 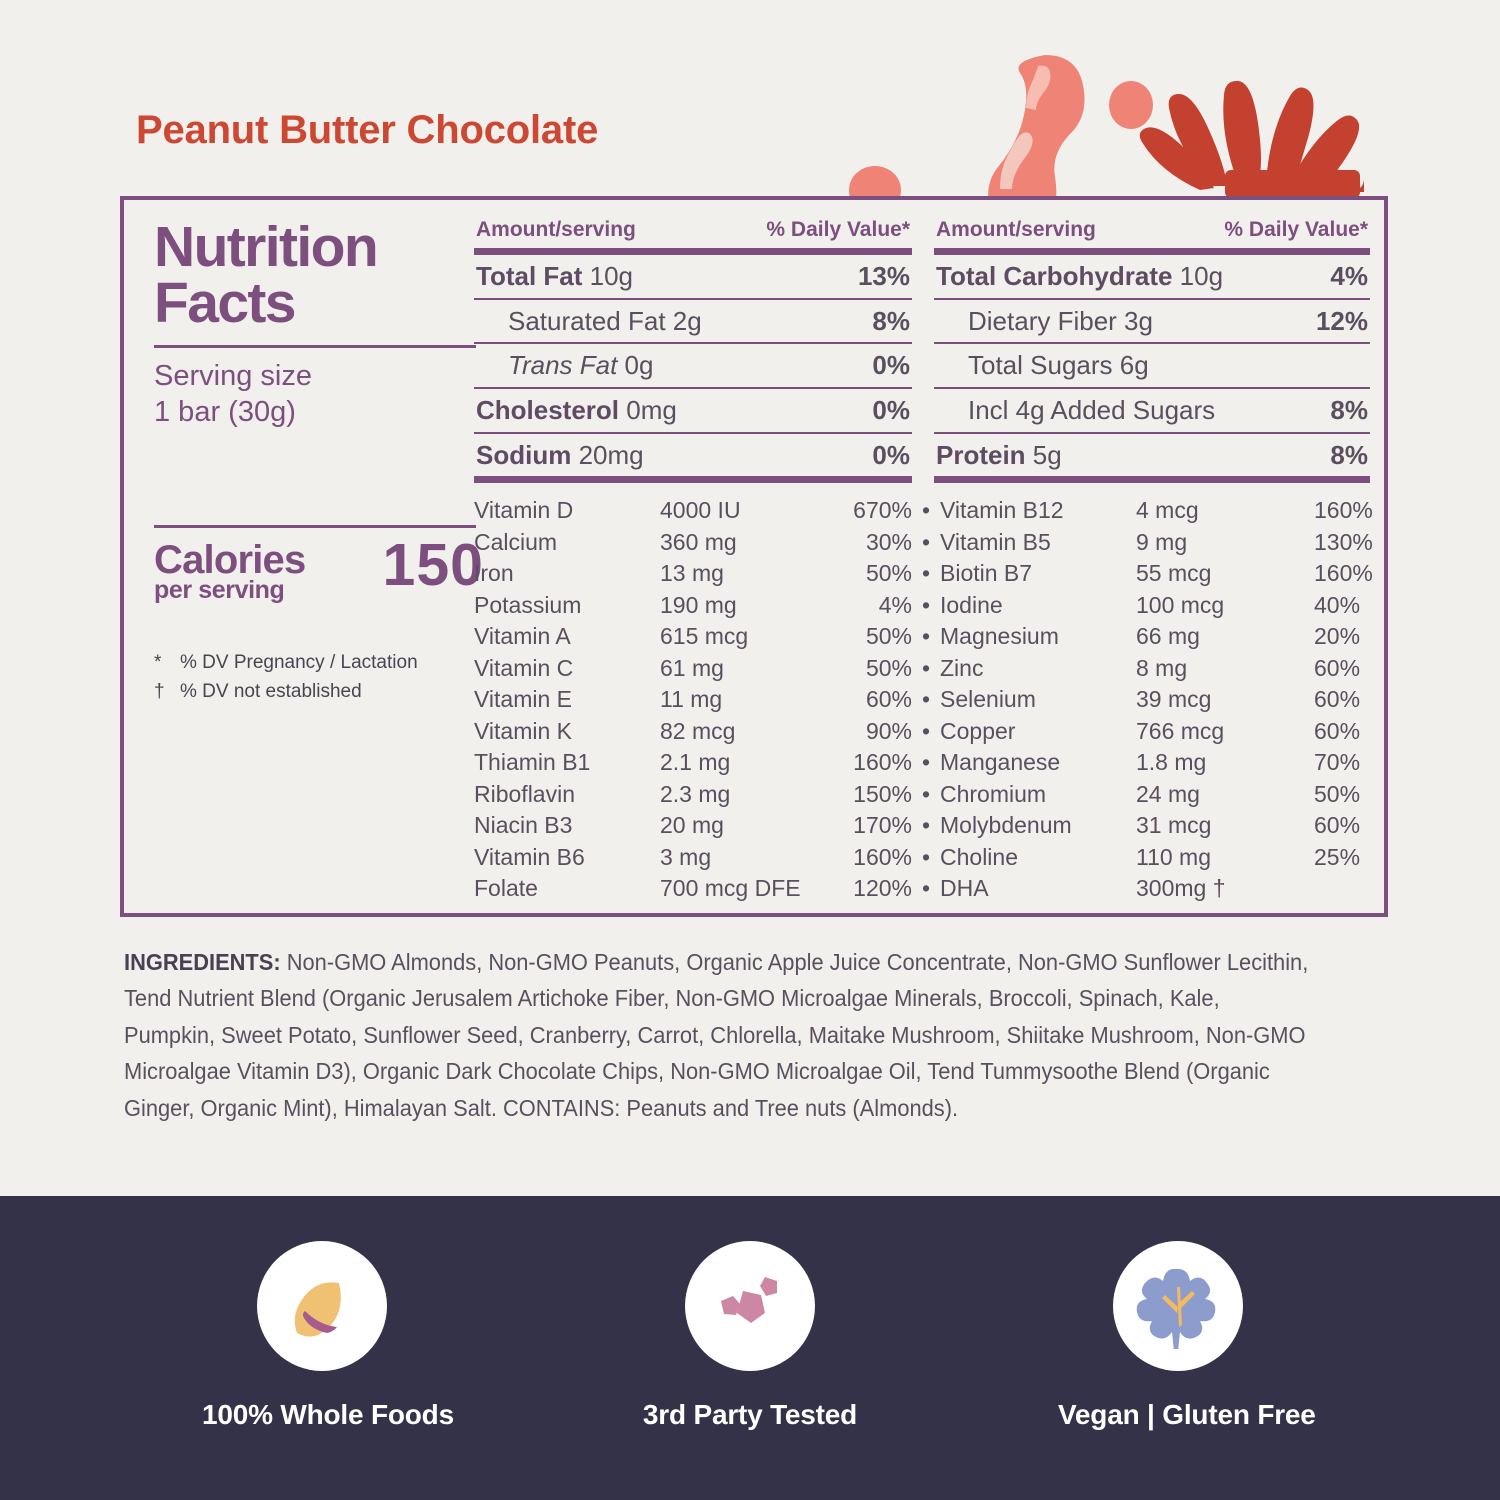 What do you see at coordinates (1000, 762) in the screenshot?
I see `vitamin-name: Manganese` at bounding box center [1000, 762].